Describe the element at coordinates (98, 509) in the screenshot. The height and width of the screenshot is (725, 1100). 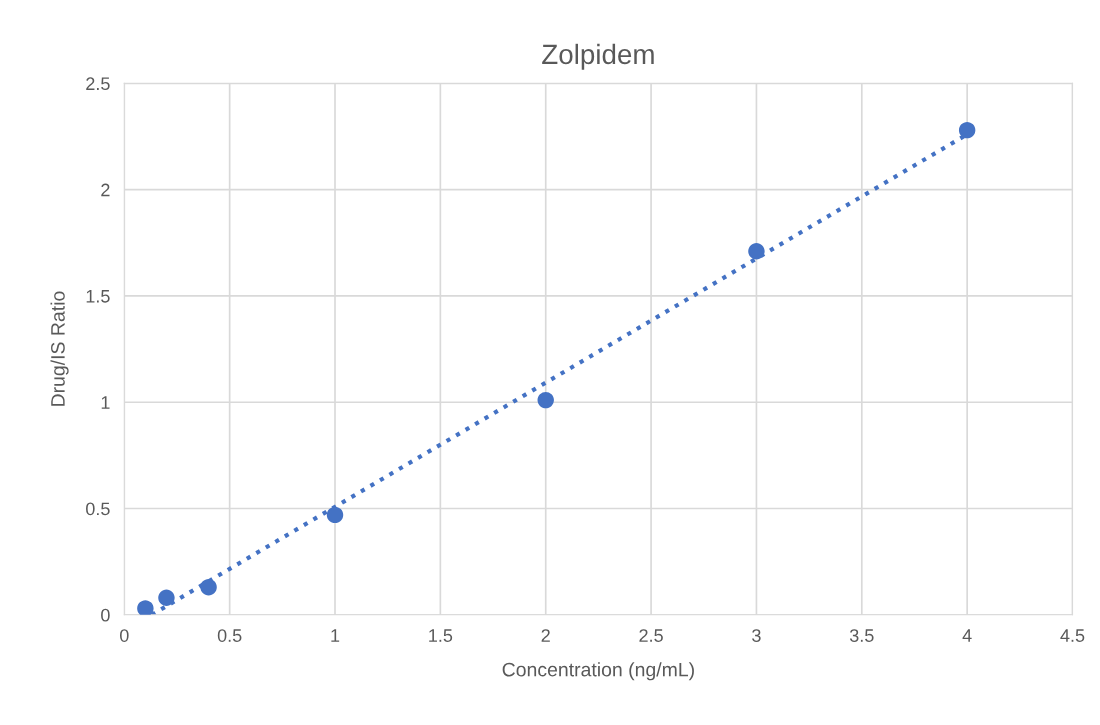
I see `y-tick-label: 0.5` at that location.